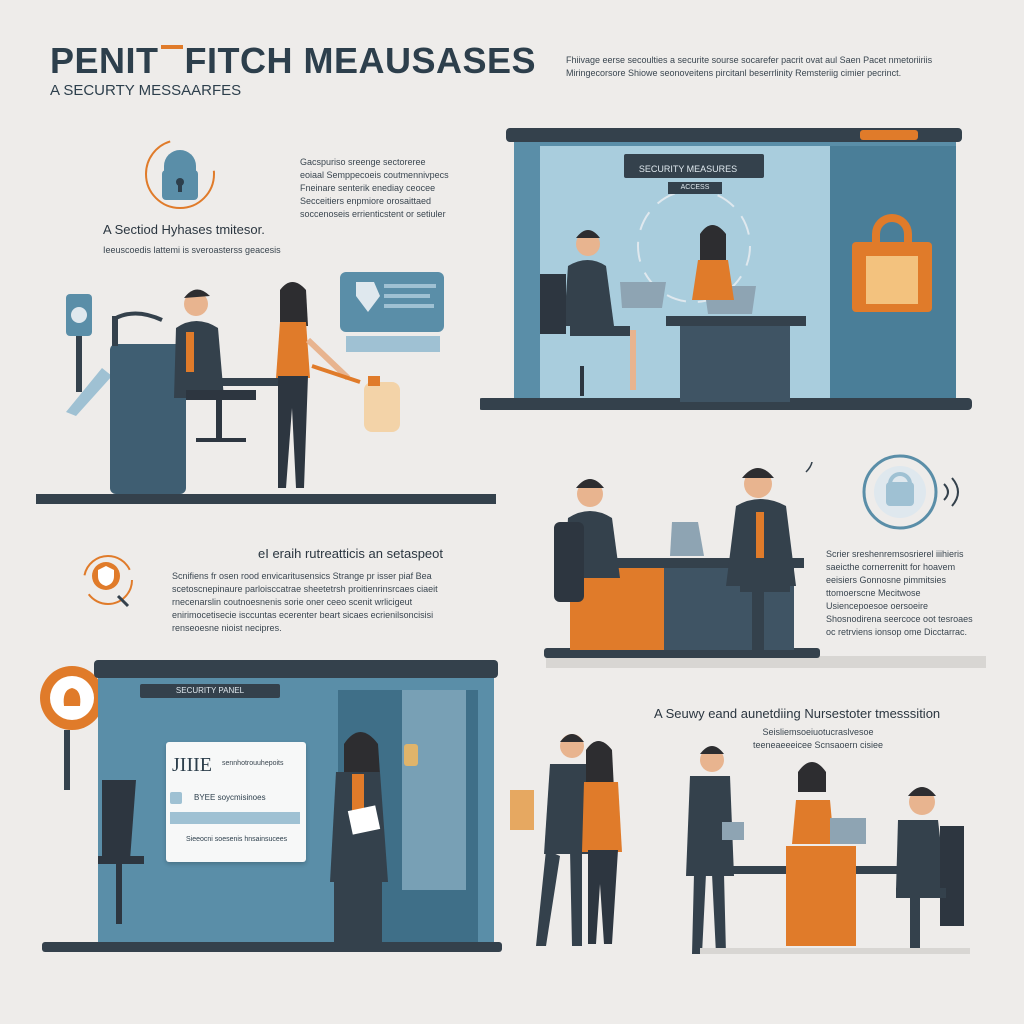 The height and width of the screenshot is (1024, 1024). What do you see at coordinates (210, 691) in the screenshot?
I see `kiosk-title-bar: SECURITY PANEL` at bounding box center [210, 691].